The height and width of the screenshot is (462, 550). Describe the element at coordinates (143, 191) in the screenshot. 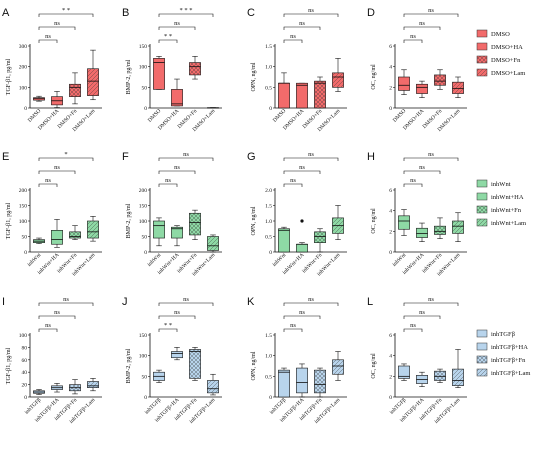

I see `y-tick-label: 200` at that location.